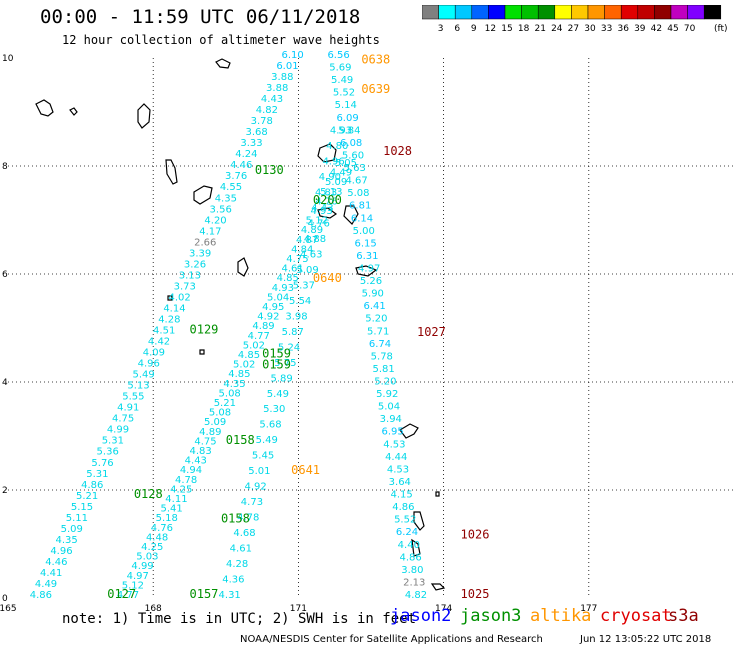 This screenshot has height=650, width=740. Describe the element at coordinates (573, 29) in the screenshot. I see `colorbar-tick-label: 27` at that location.